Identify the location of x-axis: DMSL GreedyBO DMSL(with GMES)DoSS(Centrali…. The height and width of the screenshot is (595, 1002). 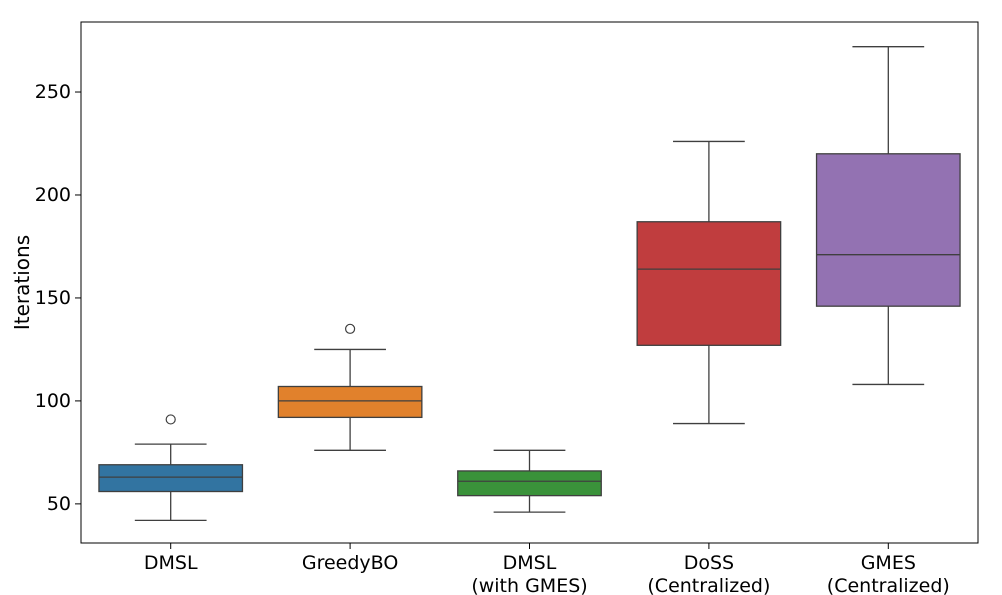
(547, 569).